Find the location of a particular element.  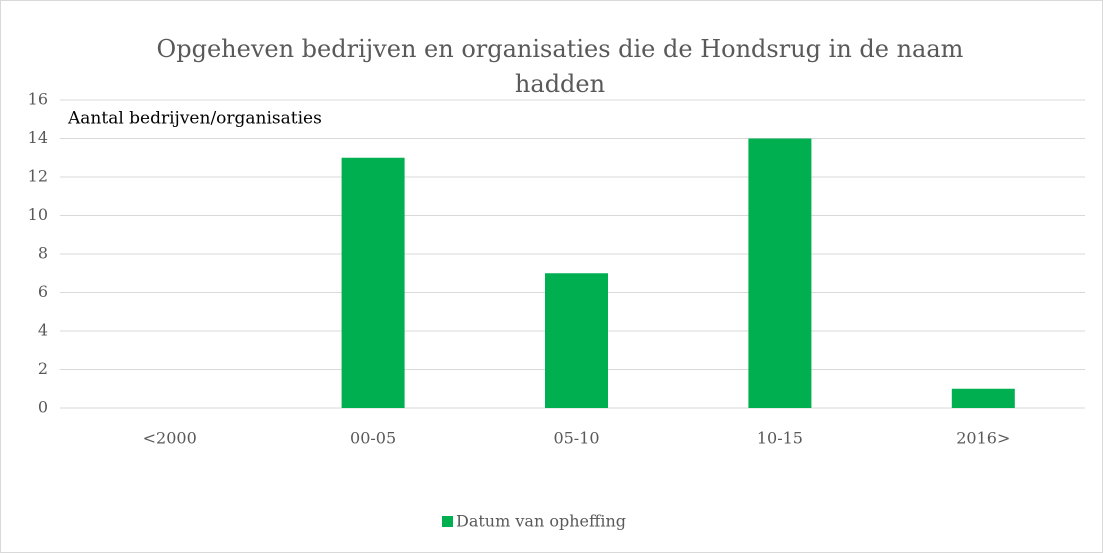

y-tick-label: 2 is located at coordinates (43, 368).